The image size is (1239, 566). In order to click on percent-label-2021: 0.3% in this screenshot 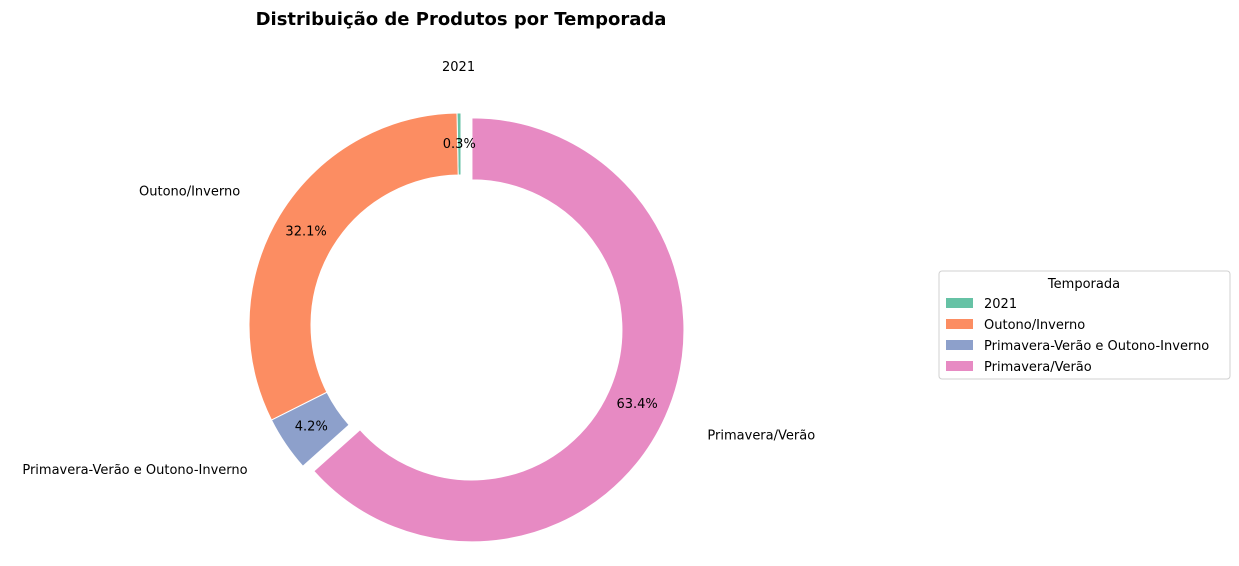, I will do `click(459, 144)`.